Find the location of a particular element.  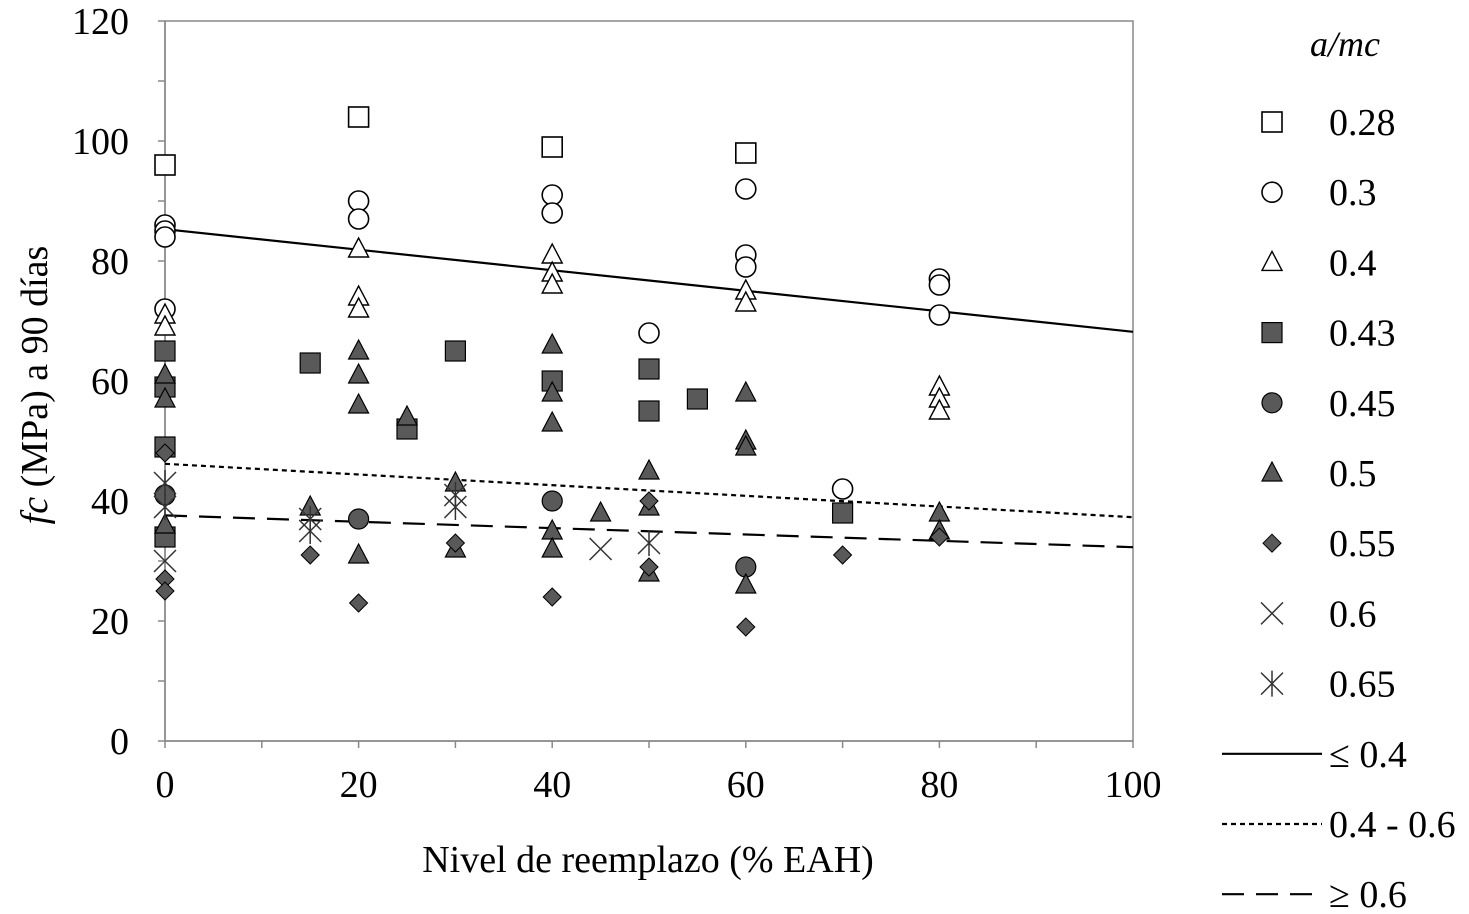

legend-item: 0.55 is located at coordinates (1329, 544).